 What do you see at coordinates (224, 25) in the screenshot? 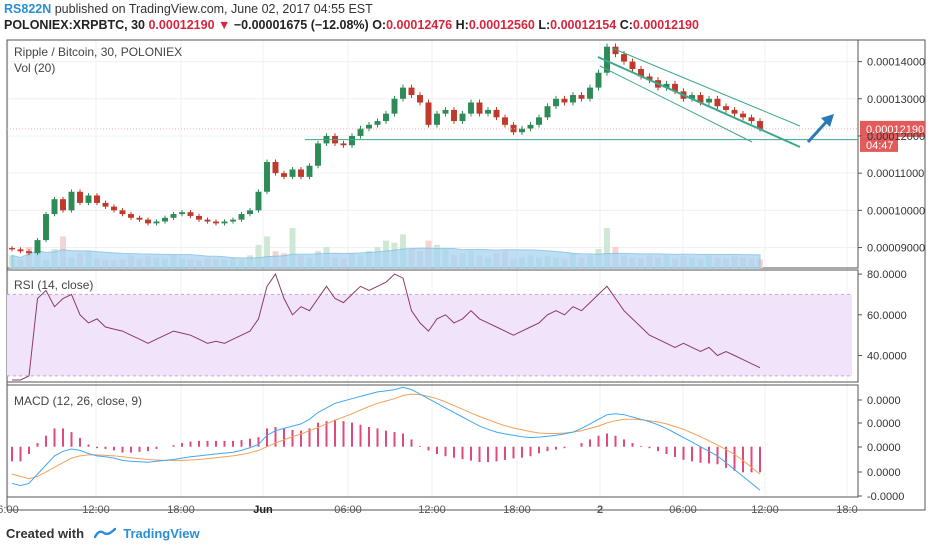
I see `down-arrow-icon: ▼` at bounding box center [224, 25].